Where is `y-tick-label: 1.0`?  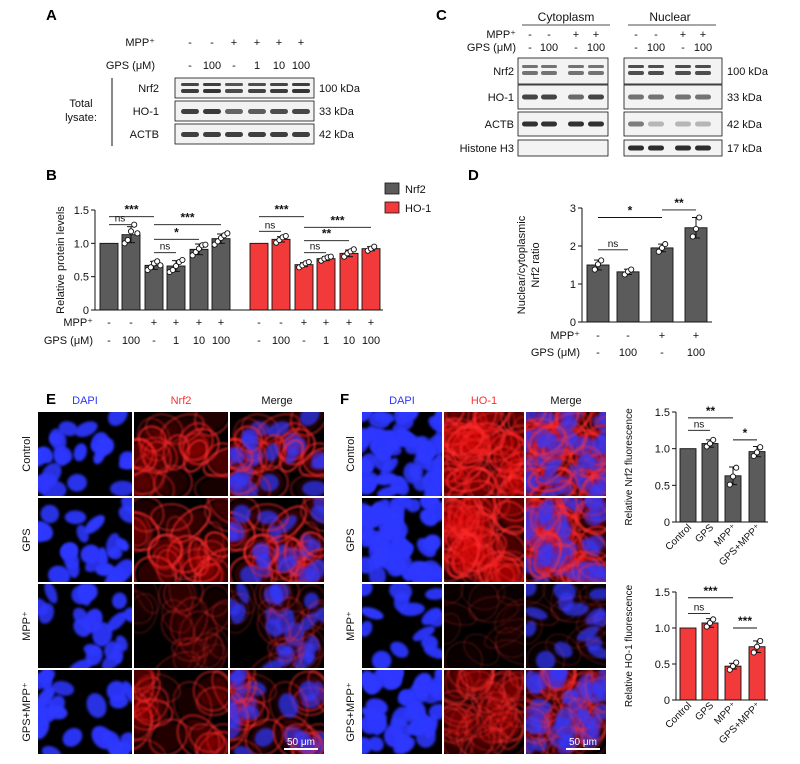 y-tick-label: 1.0 is located at coordinates (81, 244).